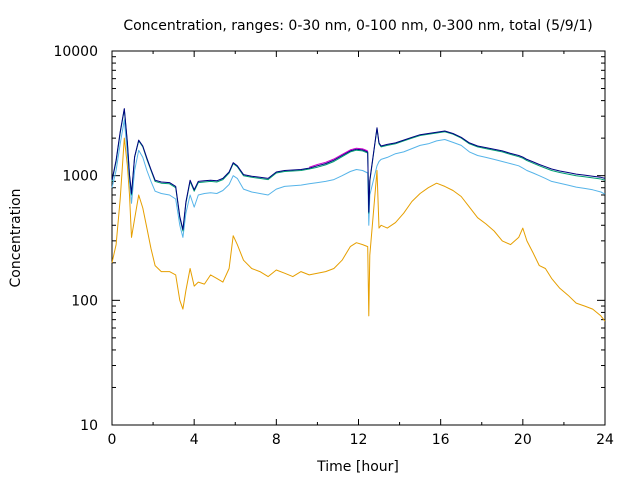 This screenshot has height=480, width=640. Describe the element at coordinates (276, 440) in the screenshot. I see `x-tick-label: 8` at that location.